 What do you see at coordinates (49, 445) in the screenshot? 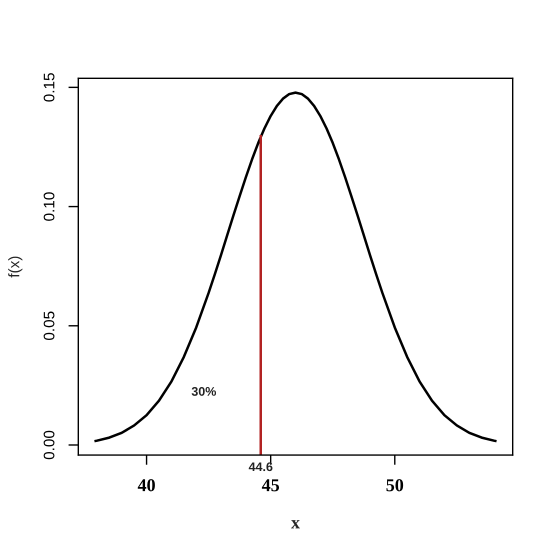
I see `y-tick-label: 0.00` at bounding box center [49, 445].